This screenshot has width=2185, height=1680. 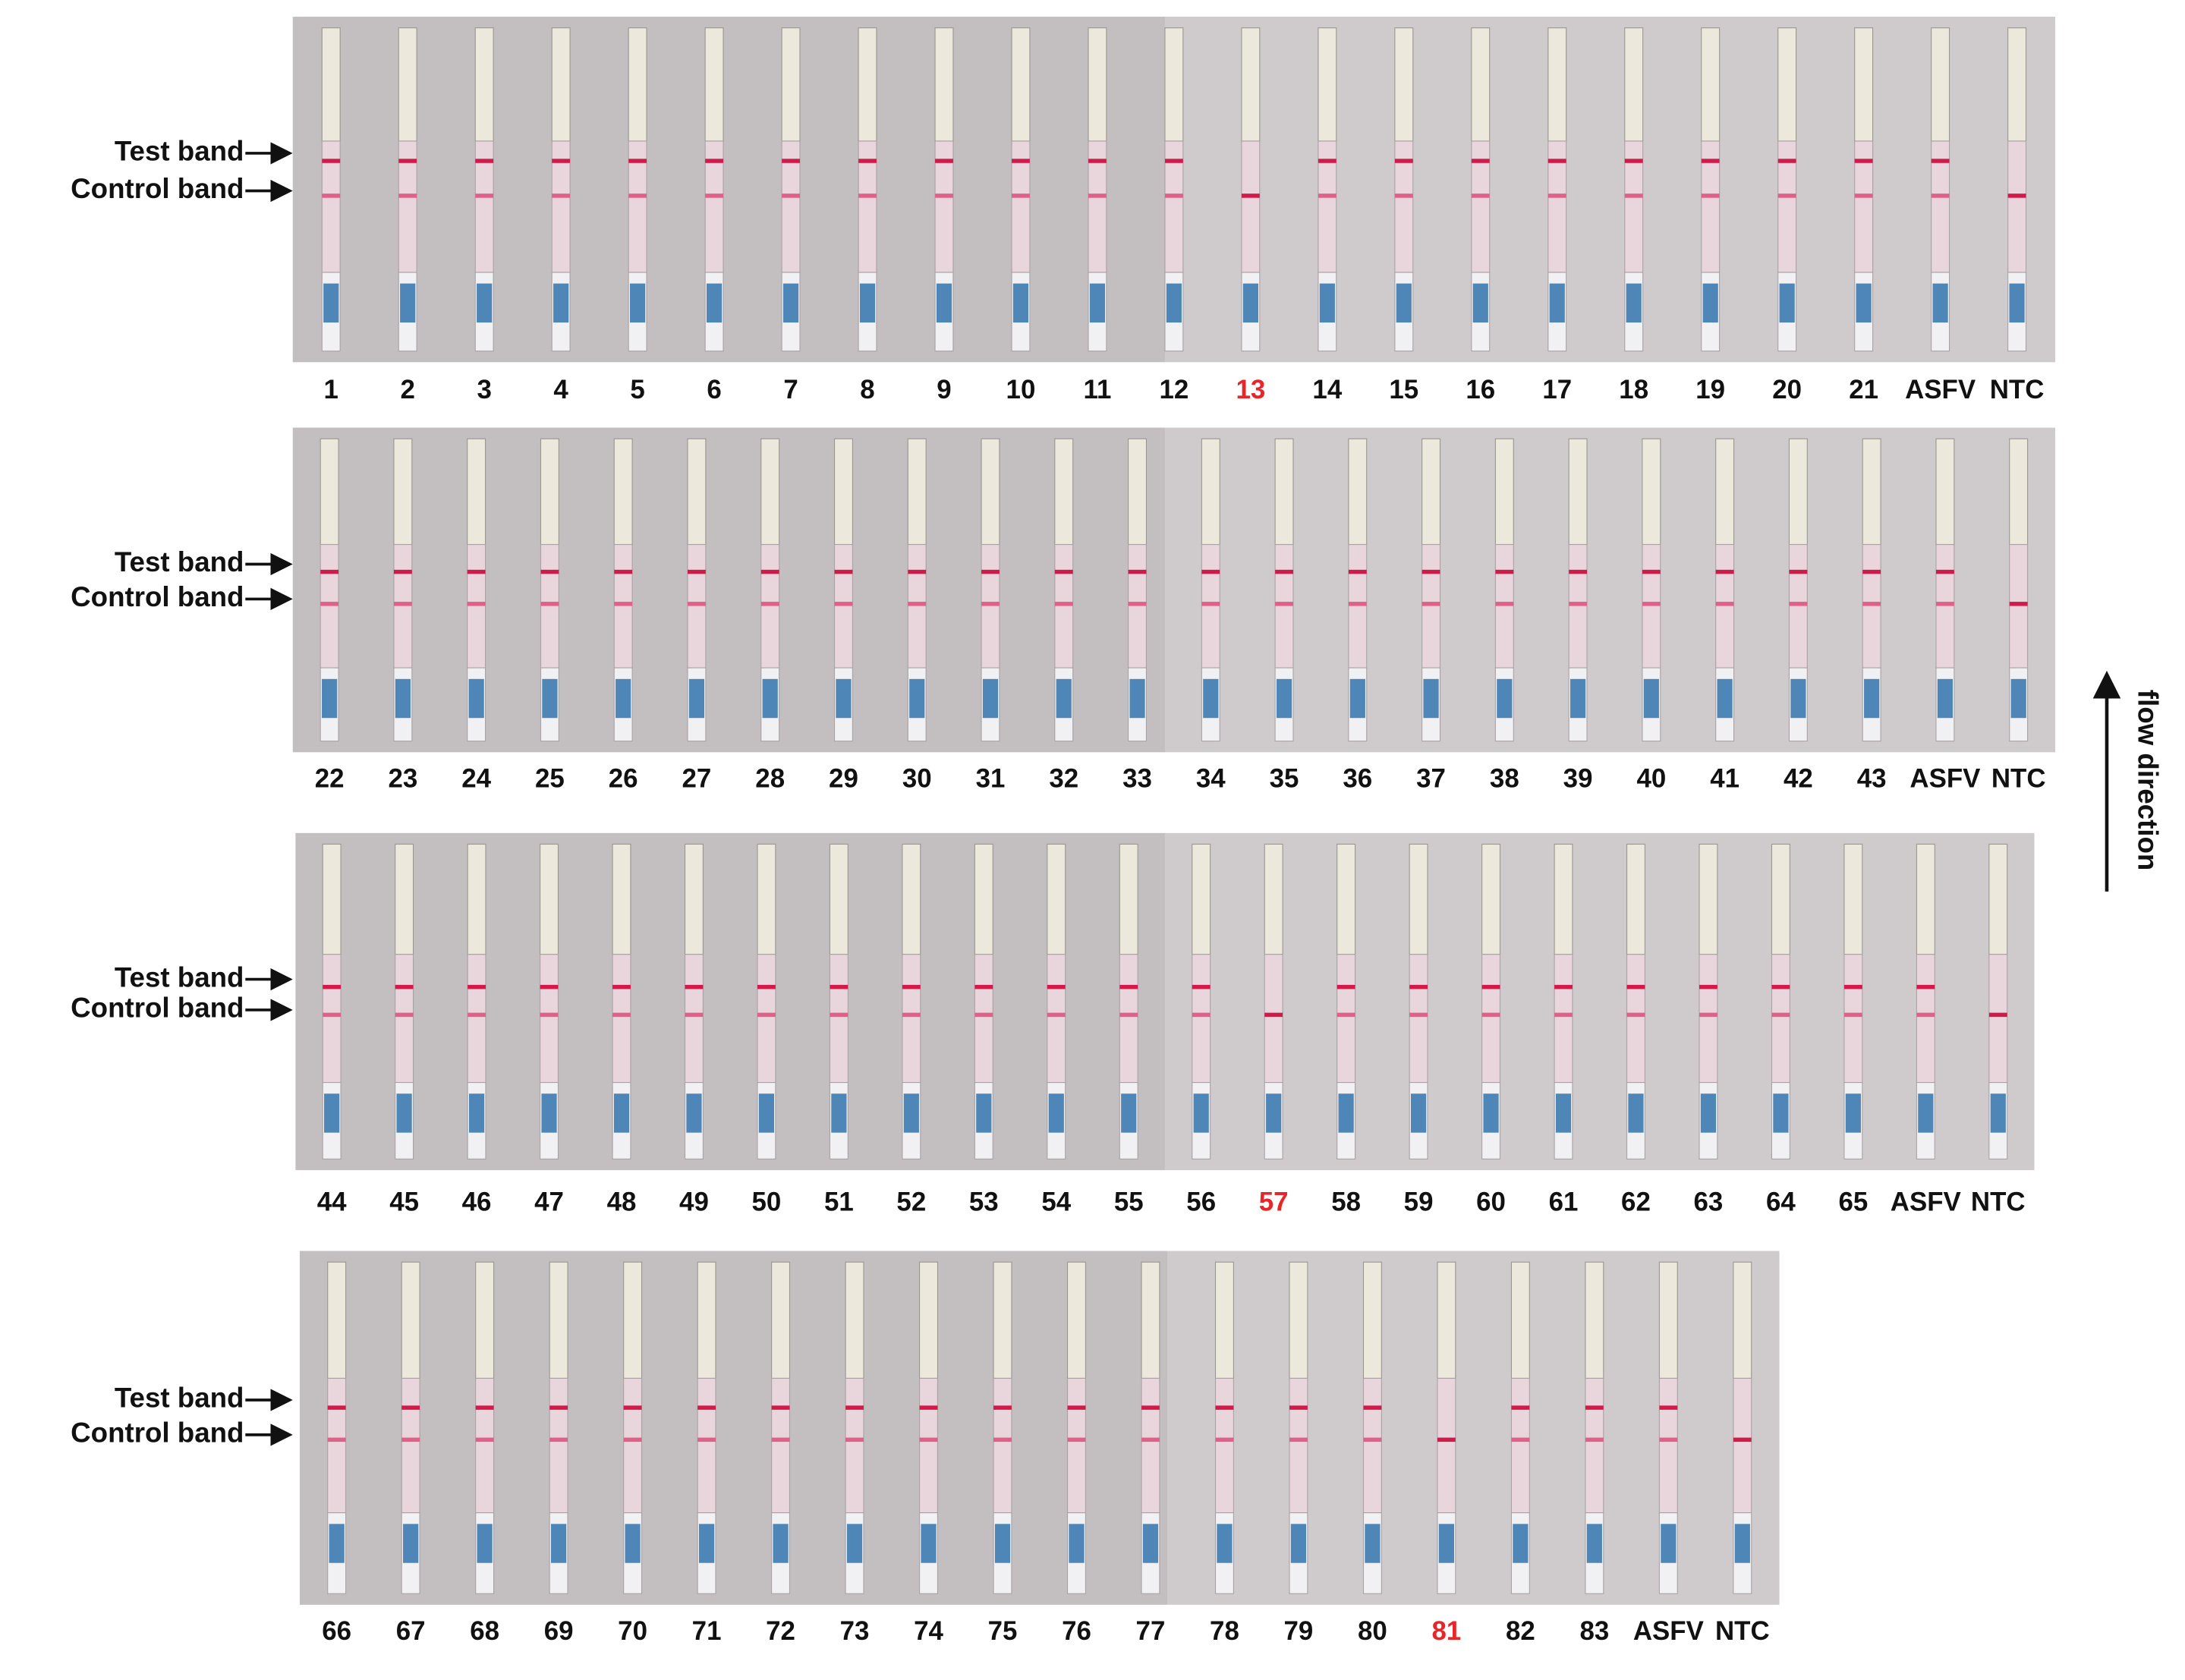 What do you see at coordinates (694, 1201) in the screenshot?
I see `lane-label: 49` at bounding box center [694, 1201].